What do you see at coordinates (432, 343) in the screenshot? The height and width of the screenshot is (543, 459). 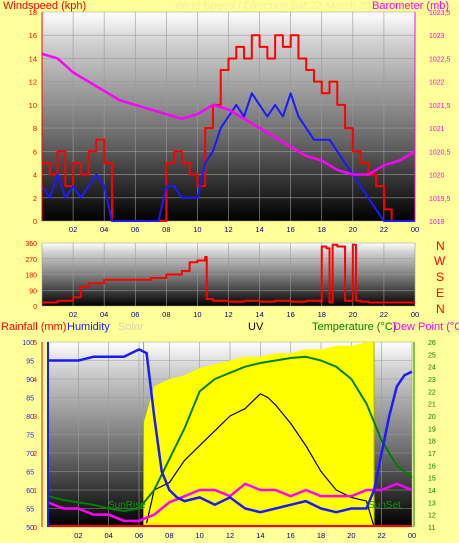 I see `temp-y-tick-label: 26` at bounding box center [432, 343].